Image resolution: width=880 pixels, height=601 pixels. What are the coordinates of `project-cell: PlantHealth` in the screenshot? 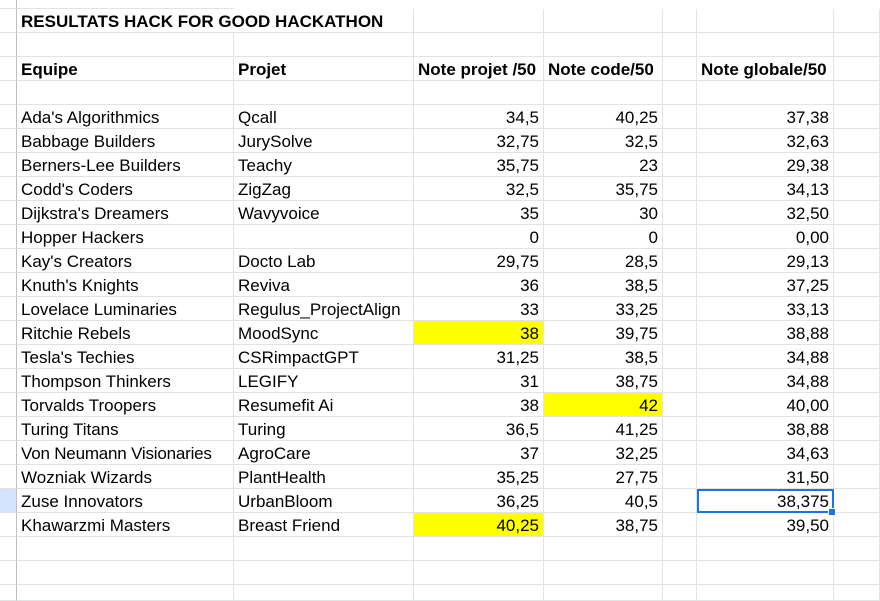 It's located at (324, 477).